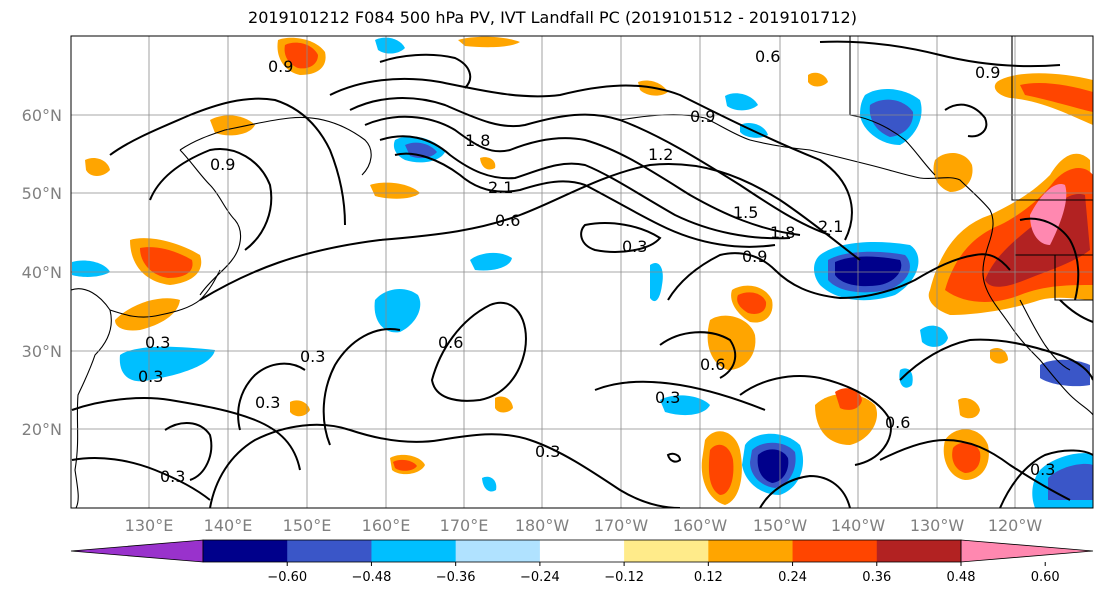 This screenshot has width=1105, height=601. What do you see at coordinates (386, 525) in the screenshot?
I see `lon-label: 160°E` at bounding box center [386, 525].